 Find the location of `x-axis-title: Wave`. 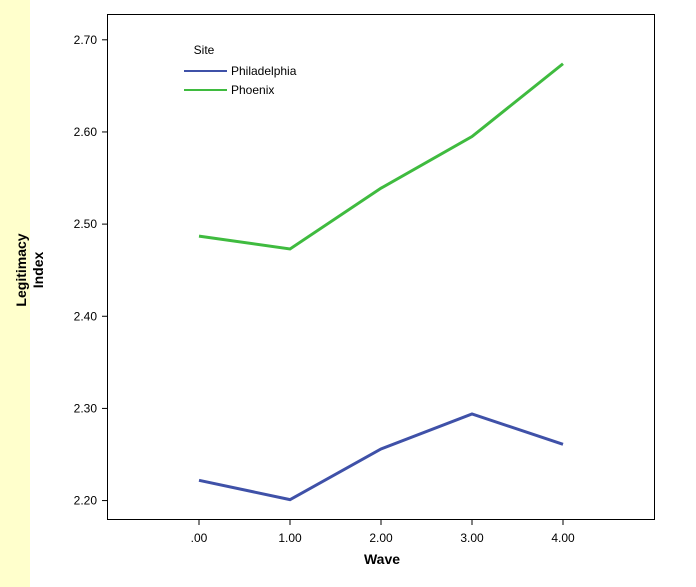

x-axis-title: Wave is located at coordinates (382, 559).